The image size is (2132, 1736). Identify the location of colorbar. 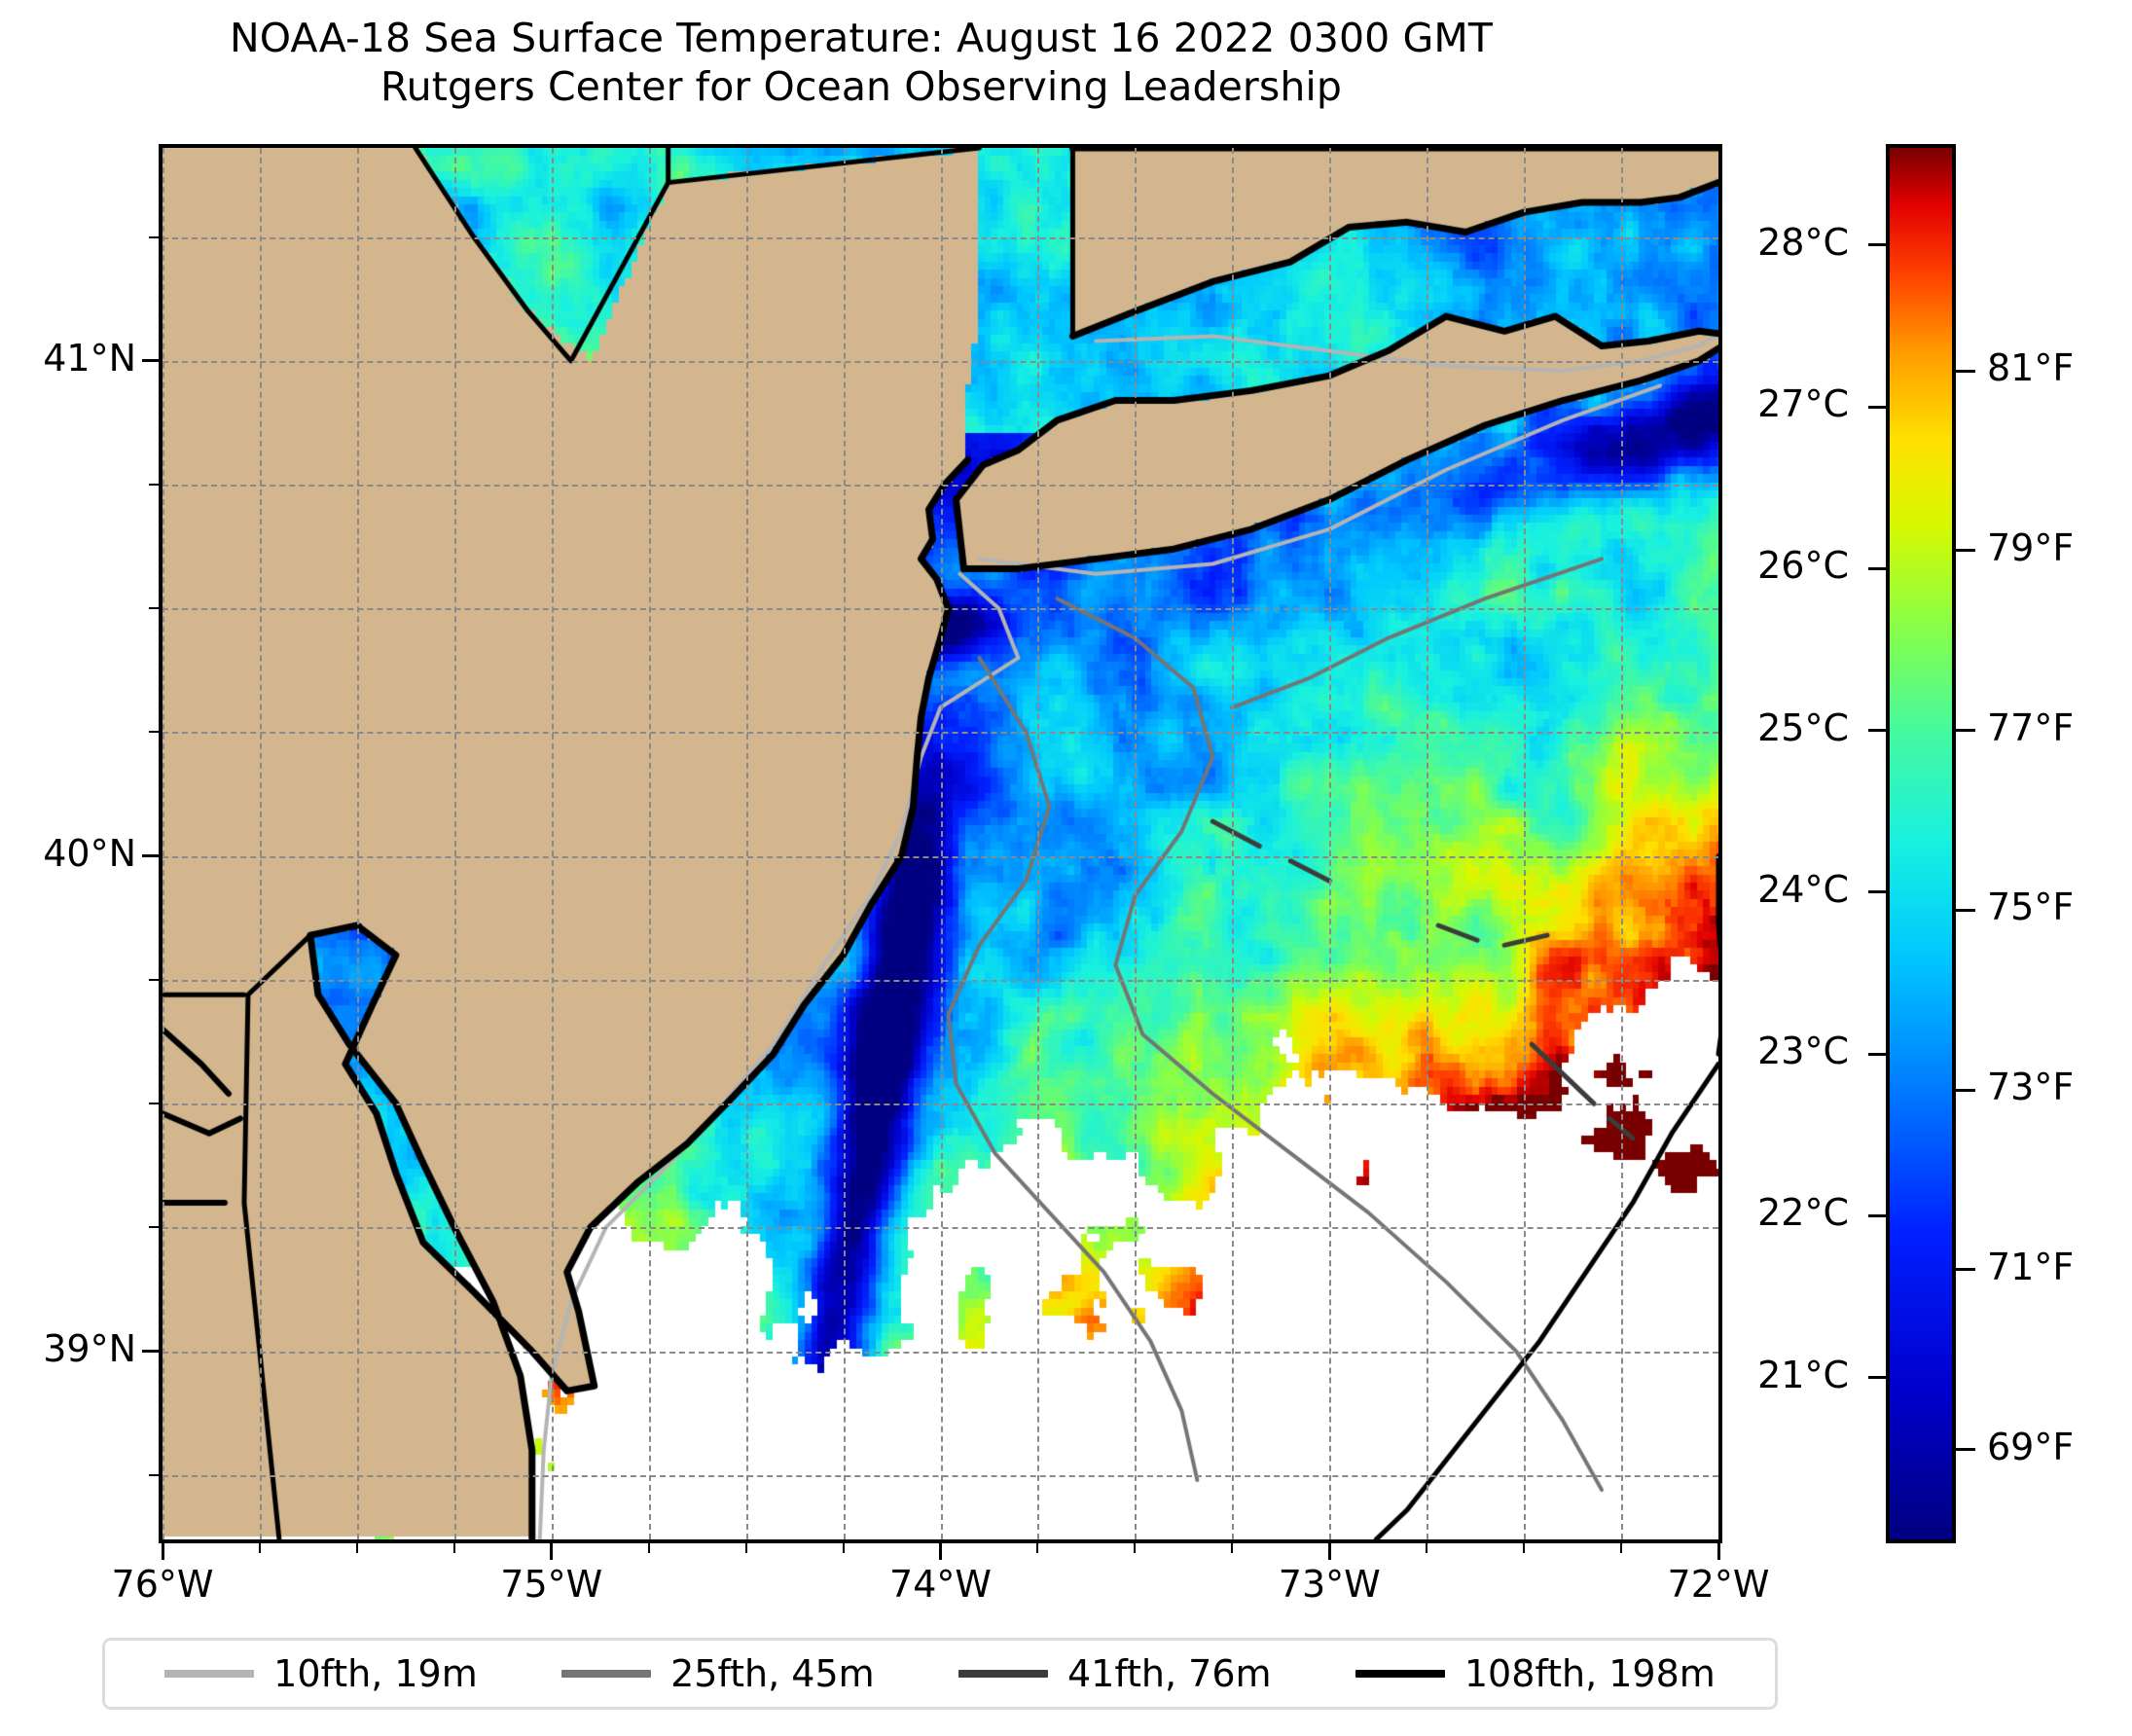
(1921, 844).